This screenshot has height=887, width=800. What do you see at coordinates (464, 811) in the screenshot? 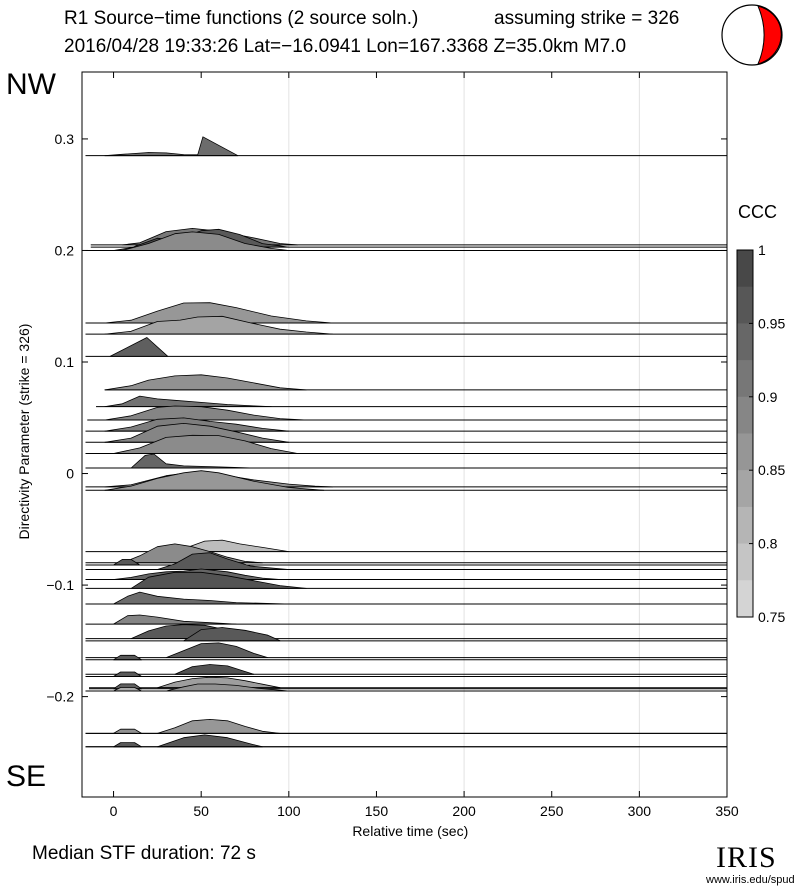
I see `x-tick-label: 200` at bounding box center [464, 811].